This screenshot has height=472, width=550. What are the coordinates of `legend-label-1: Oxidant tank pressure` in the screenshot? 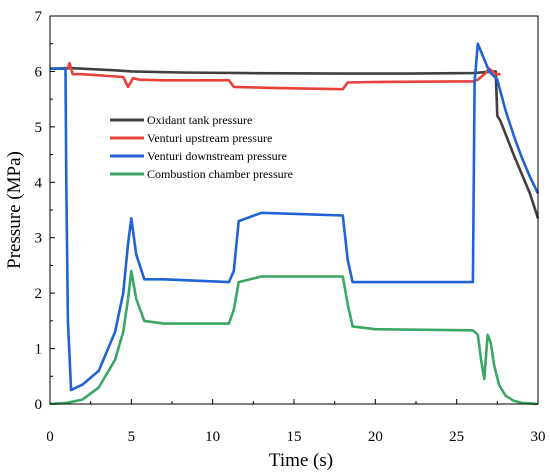 It's located at (199, 120).